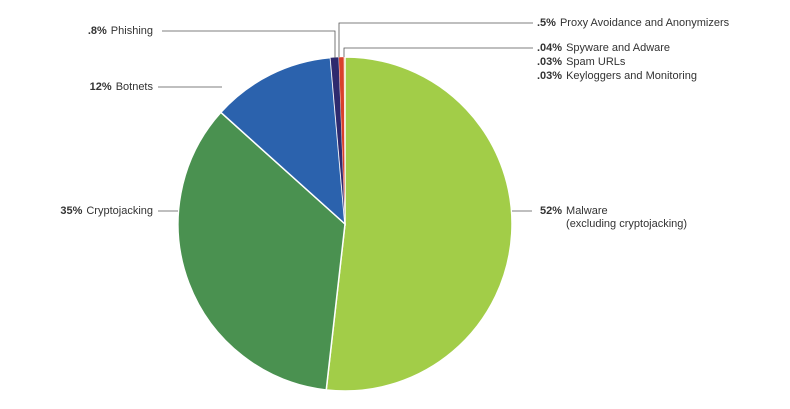 This screenshot has height=409, width=790. I want to click on slice-label: 35% Cryptojacking, so click(106, 211).